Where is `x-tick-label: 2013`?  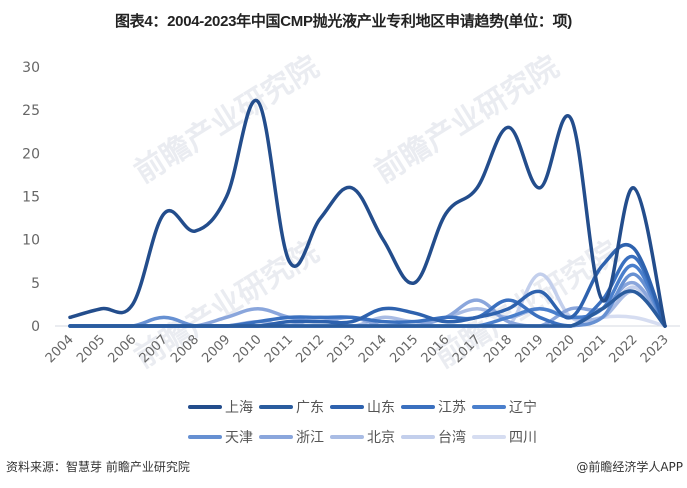
x-tick-label: 2013 is located at coordinates (342, 349).